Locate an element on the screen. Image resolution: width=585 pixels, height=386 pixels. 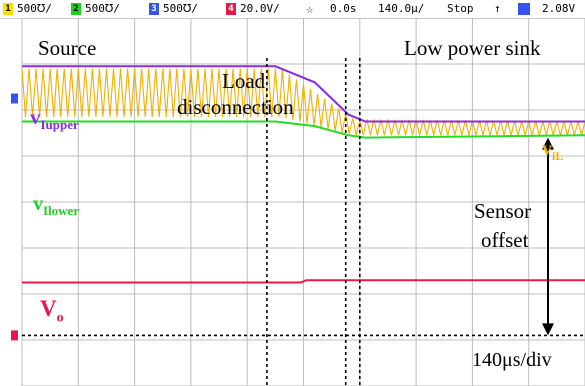
channel-4-ground-marker is located at coordinates (14, 335).